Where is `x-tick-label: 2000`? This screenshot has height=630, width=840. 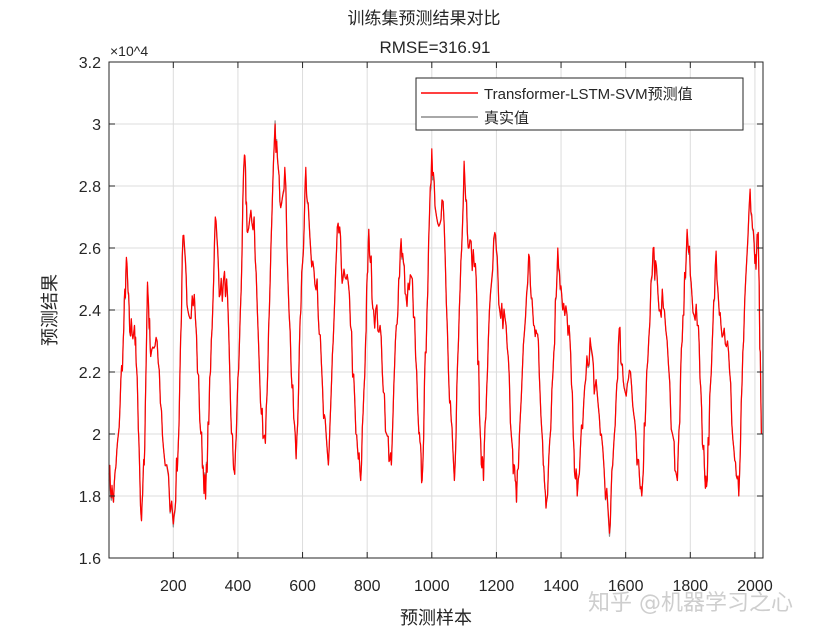
x-tick-label: 2000 is located at coordinates (755, 586).